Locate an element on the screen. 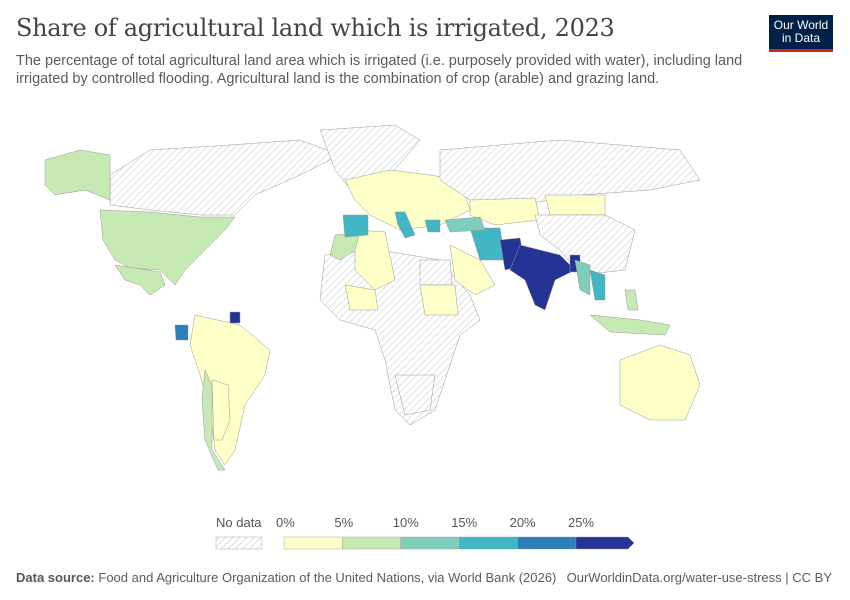 Image resolution: width=850 pixels, height=600 pixels. country-indonesia is located at coordinates (630, 325).